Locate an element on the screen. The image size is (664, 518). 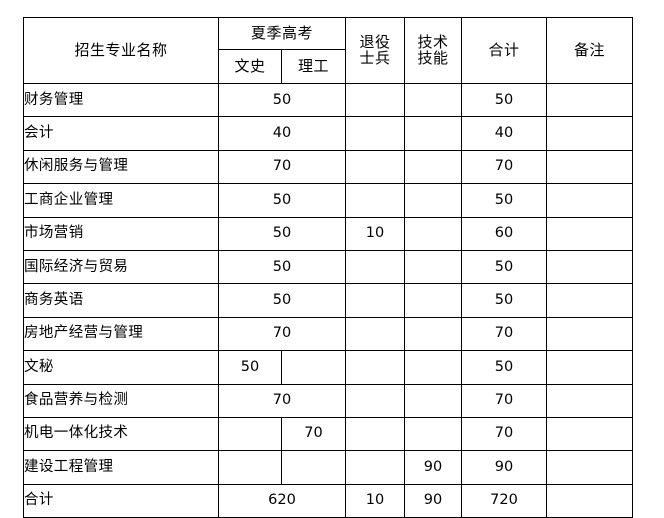
table-row: 休闲服务与管理 70 70 is located at coordinates (328, 167).